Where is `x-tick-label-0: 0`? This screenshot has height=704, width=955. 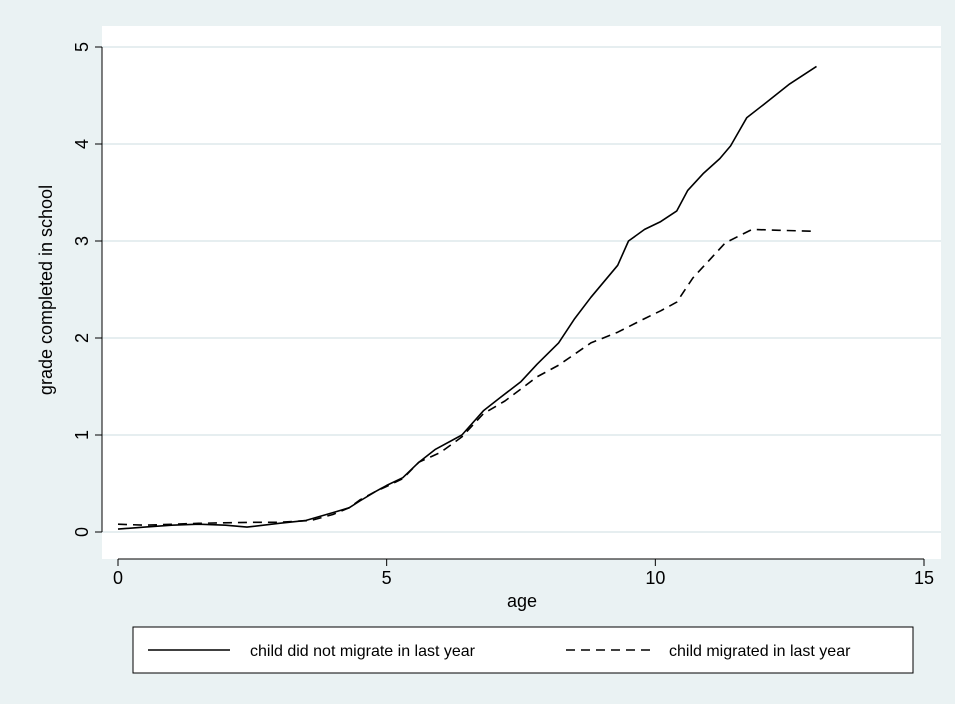
x-tick-label-0: 0 is located at coordinates (118, 578).